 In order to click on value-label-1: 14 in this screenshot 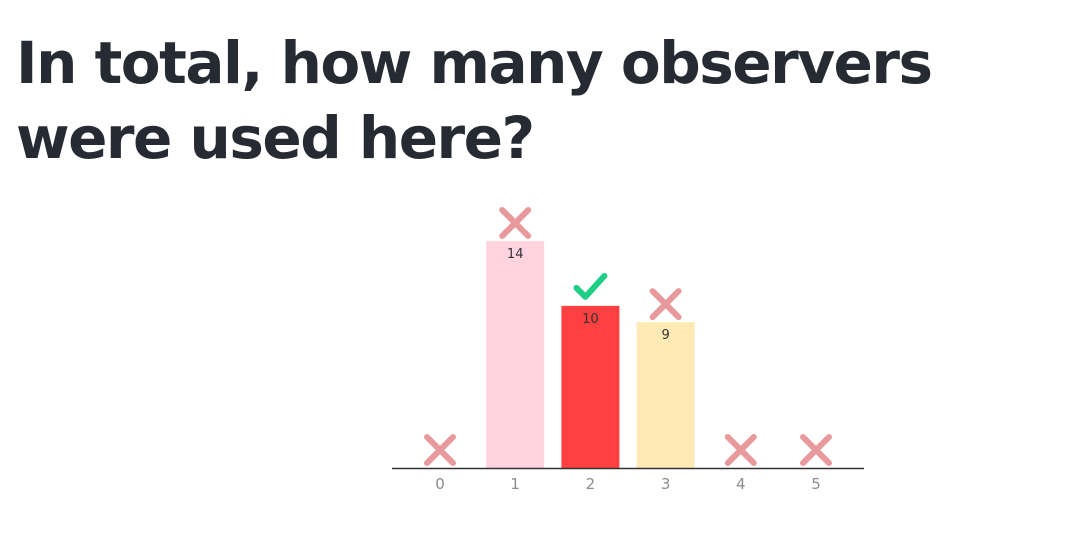, I will do `click(515, 254)`.